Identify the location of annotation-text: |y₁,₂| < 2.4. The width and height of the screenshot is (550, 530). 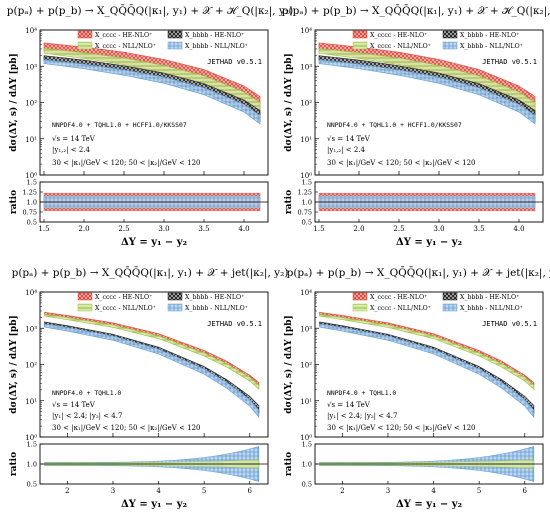
(346, 150).